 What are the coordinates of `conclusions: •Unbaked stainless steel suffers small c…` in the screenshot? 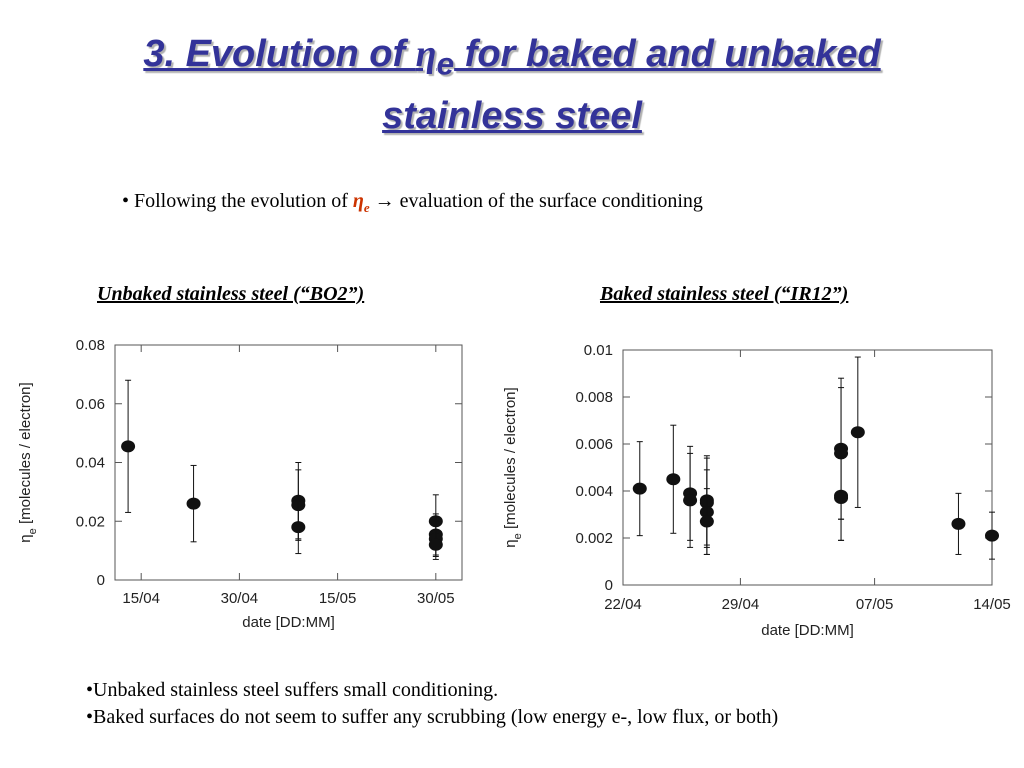 It's located at (432, 704).